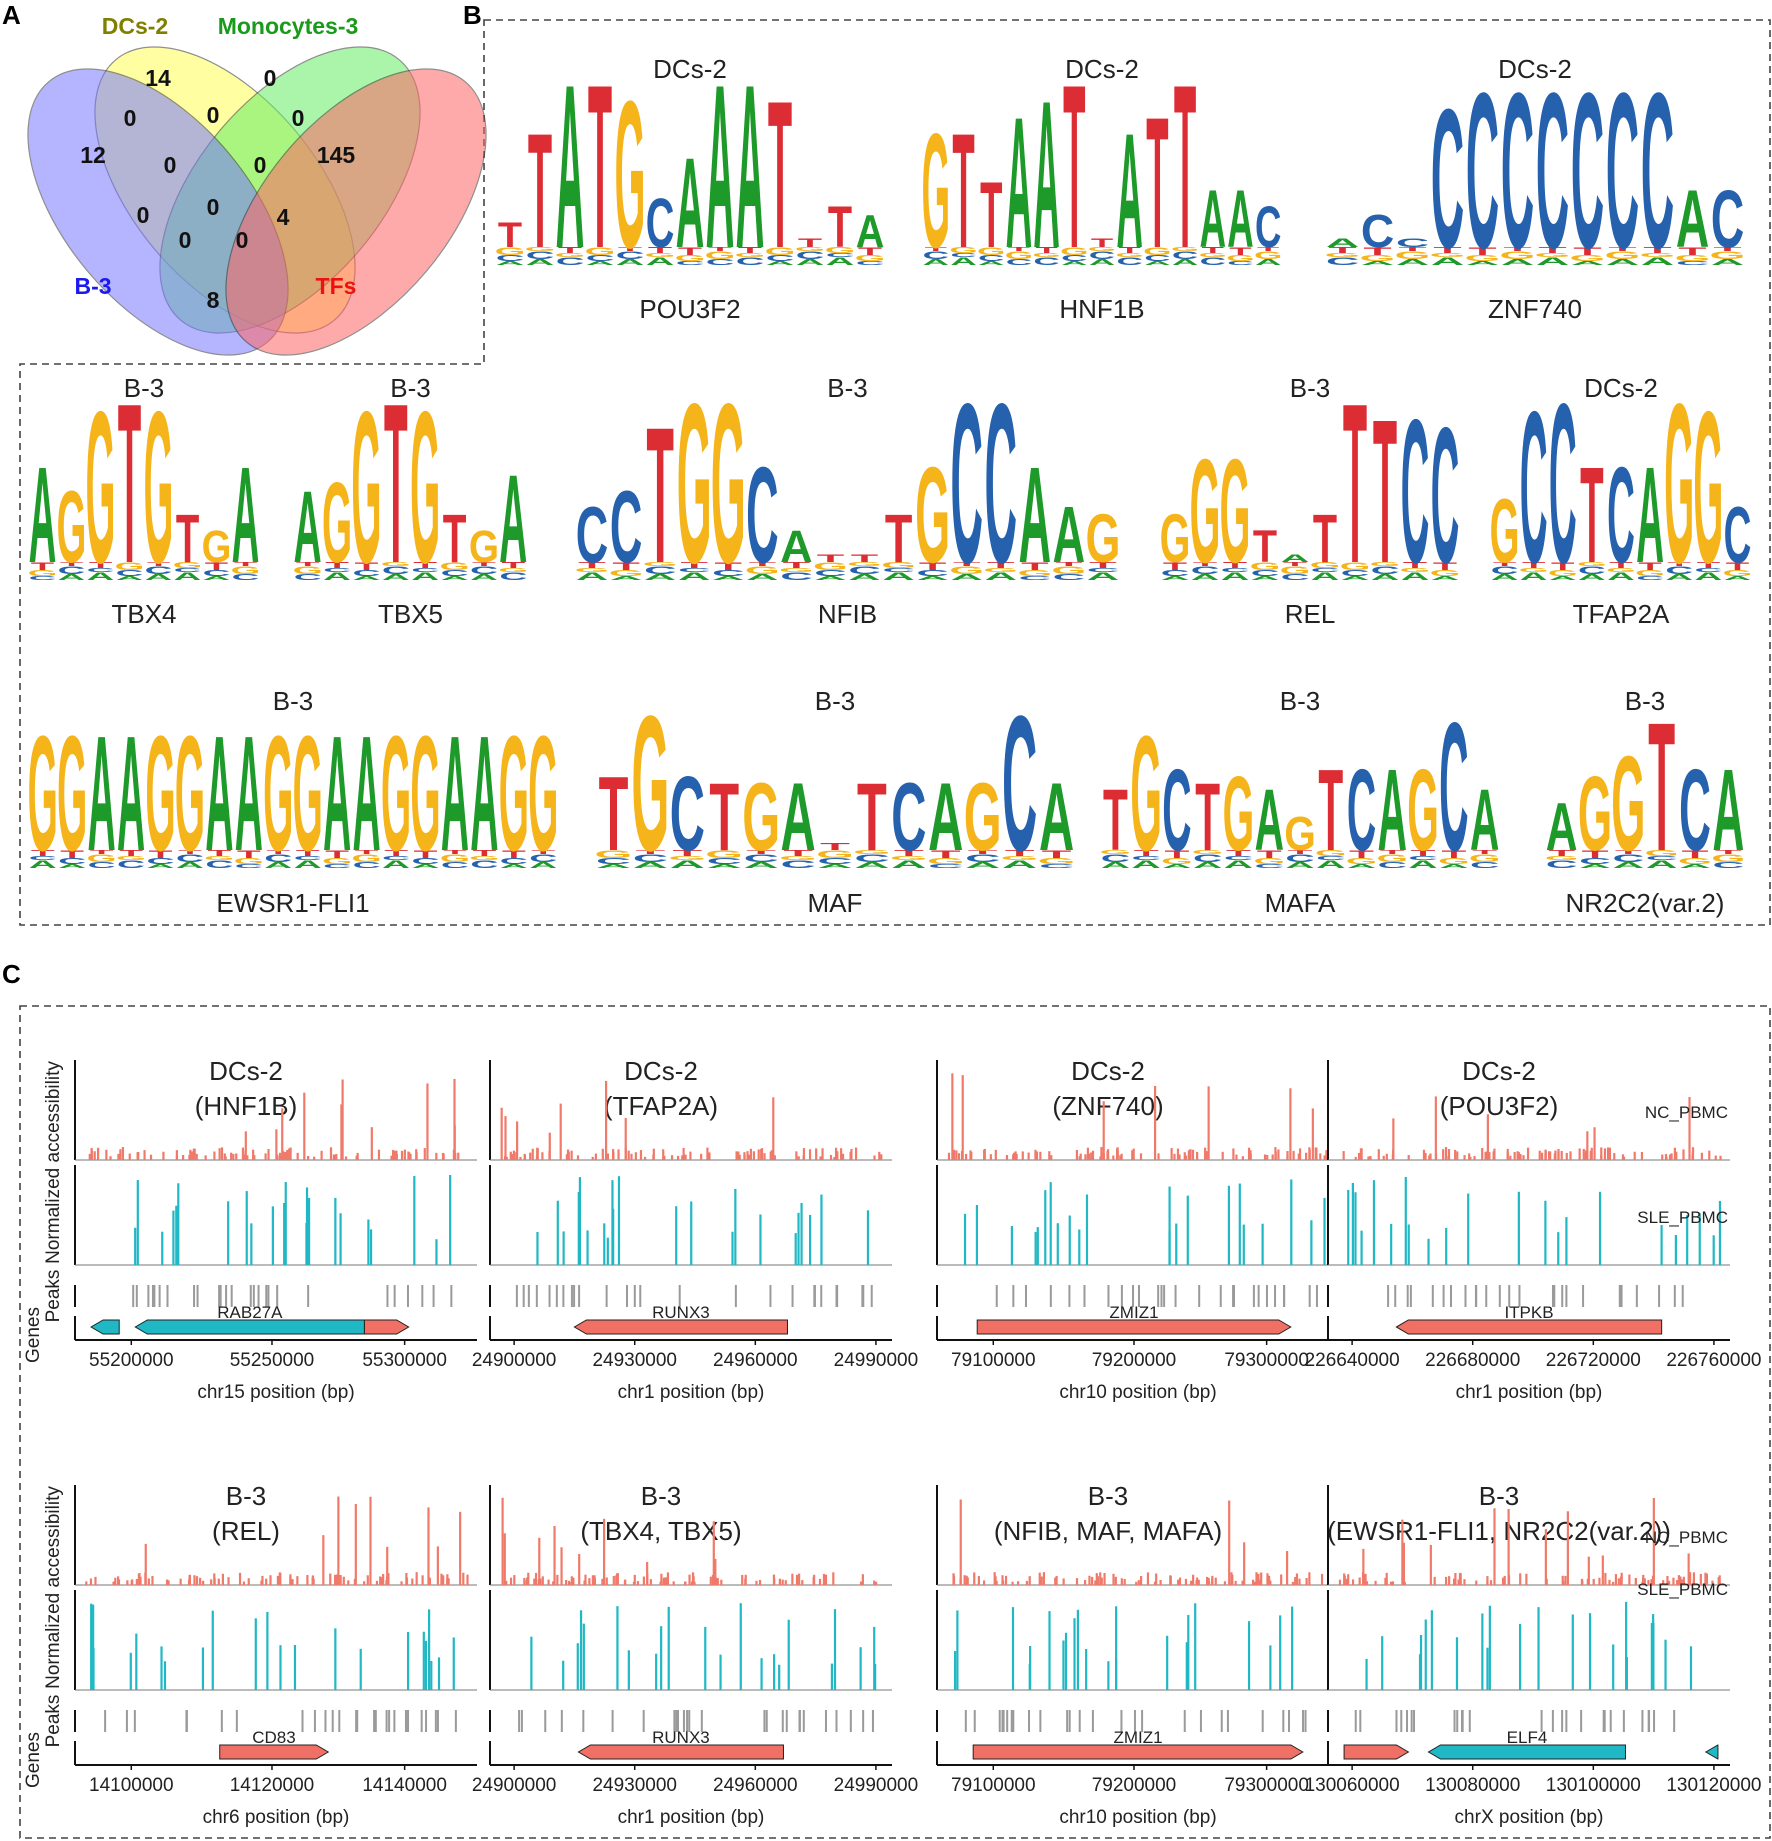 This screenshot has width=1772, height=1841. Describe the element at coordinates (1330, 810) in the screenshot. I see `motif-letter: T` at that location.